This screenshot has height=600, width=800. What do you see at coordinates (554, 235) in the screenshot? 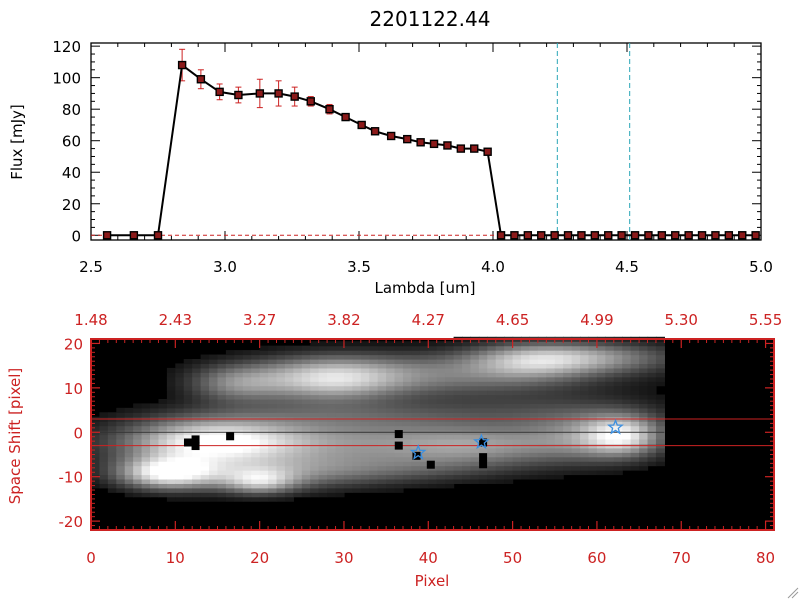
I see `spectrum-point` at bounding box center [554, 235].